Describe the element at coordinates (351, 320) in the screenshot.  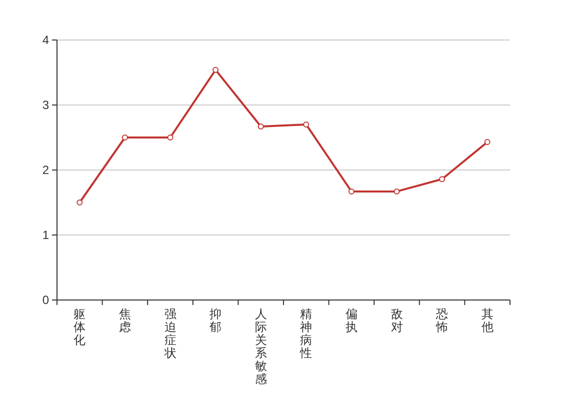
I see `x-tick-label: 偏执` at that location.